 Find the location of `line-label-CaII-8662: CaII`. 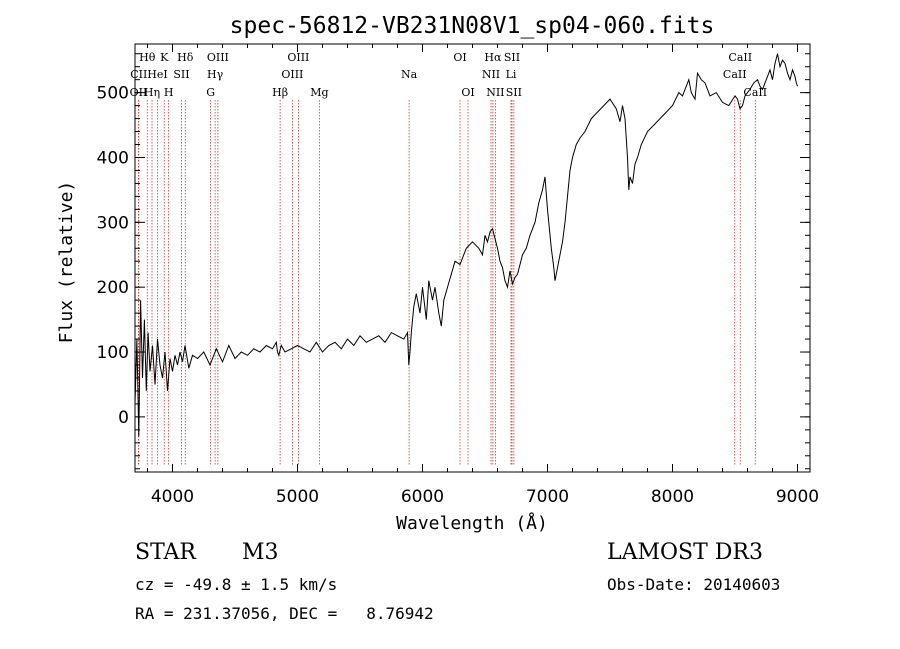

line-label-CaII-8662: CaII is located at coordinates (755, 92).